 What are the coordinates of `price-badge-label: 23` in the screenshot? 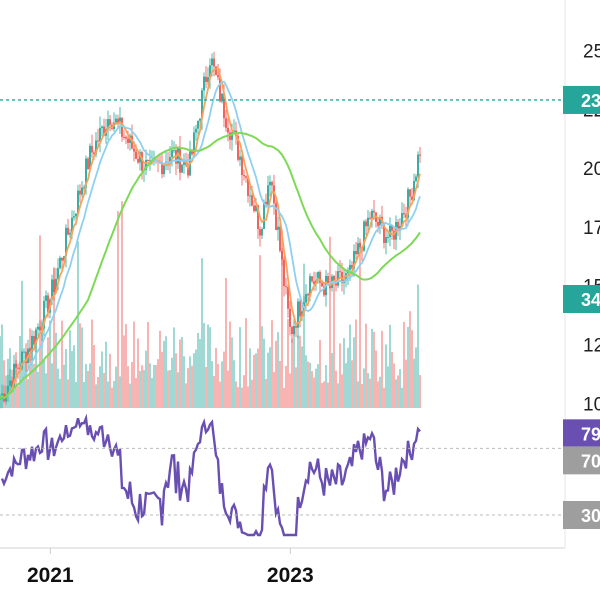 It's located at (590, 101).